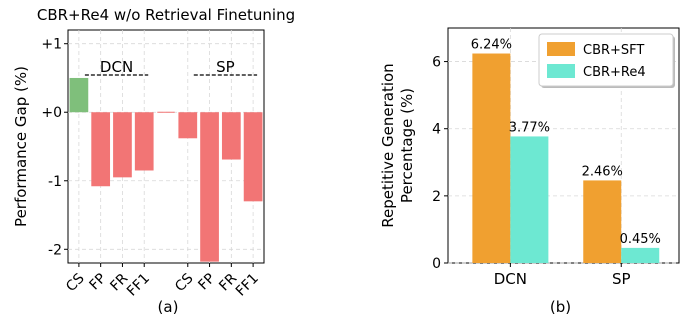 This screenshot has width=683, height=320. What do you see at coordinates (51, 45) in the screenshot?
I see `panel-a-ytick-label: +1` at bounding box center [51, 45].